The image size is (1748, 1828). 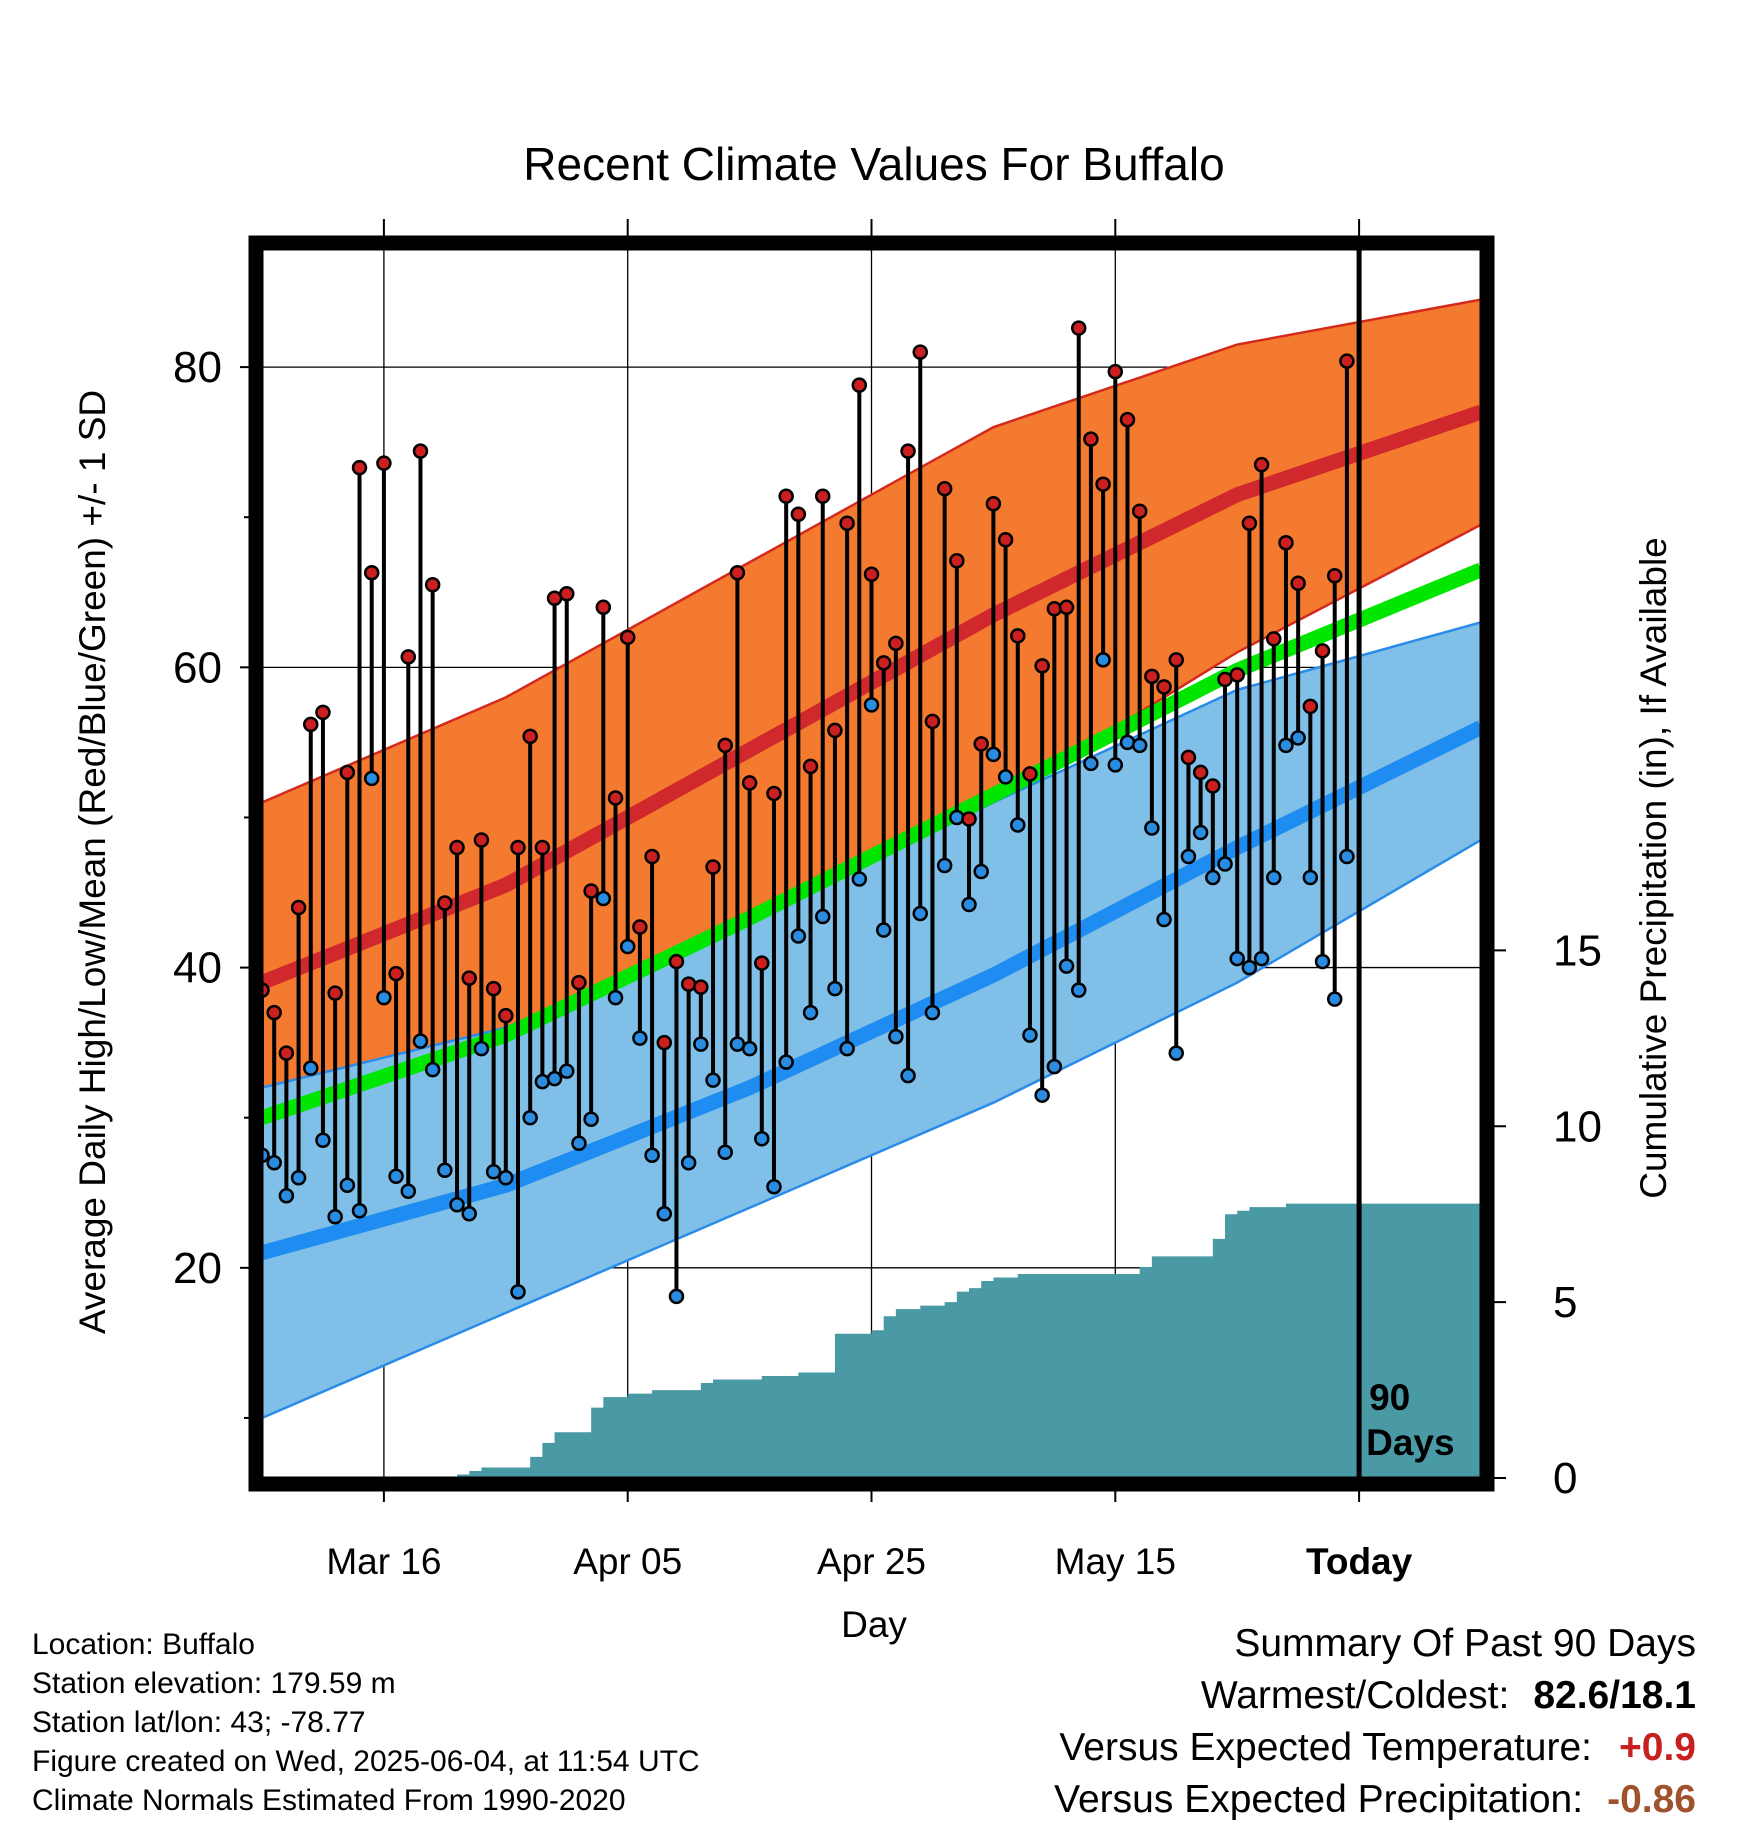 I want to click on elevation-text: Station elevation: 179.59 m, so click(x=214, y=1683).